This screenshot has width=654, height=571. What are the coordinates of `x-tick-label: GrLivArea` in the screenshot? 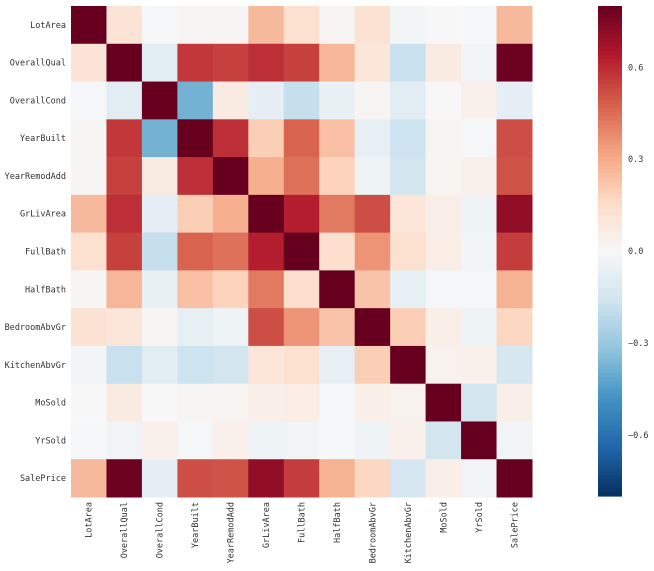 It's located at (267, 525).